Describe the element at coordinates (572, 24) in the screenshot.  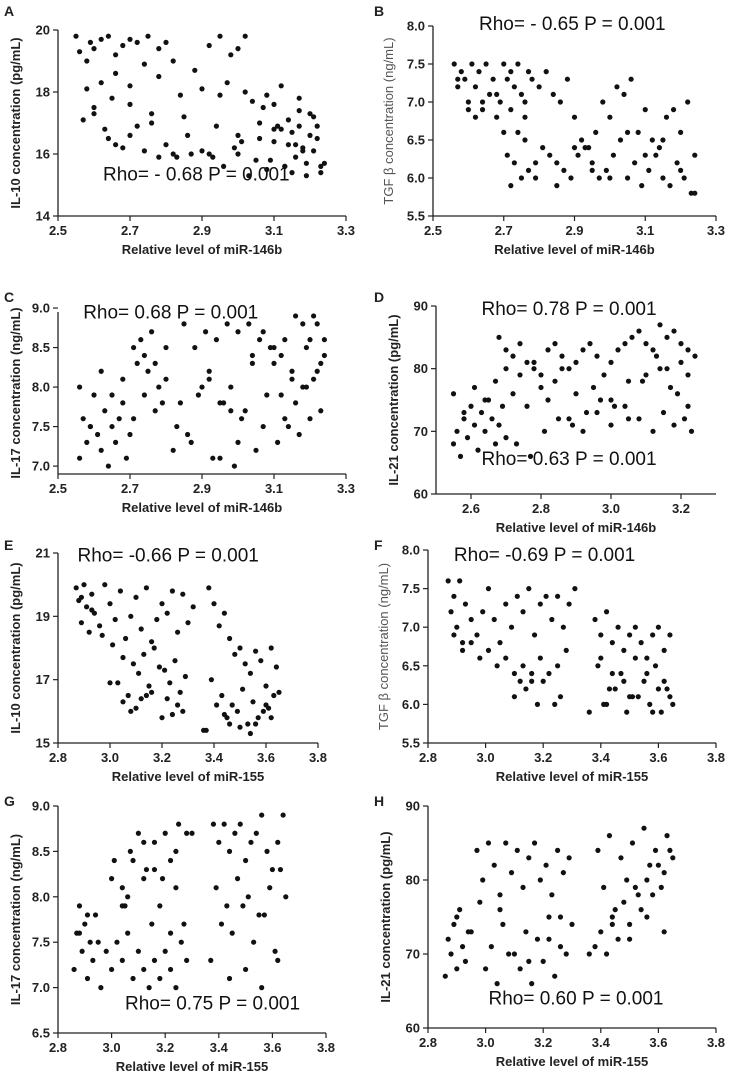
I see `correlation-stat: Rho= - 0.65 P = 0.001` at that location.